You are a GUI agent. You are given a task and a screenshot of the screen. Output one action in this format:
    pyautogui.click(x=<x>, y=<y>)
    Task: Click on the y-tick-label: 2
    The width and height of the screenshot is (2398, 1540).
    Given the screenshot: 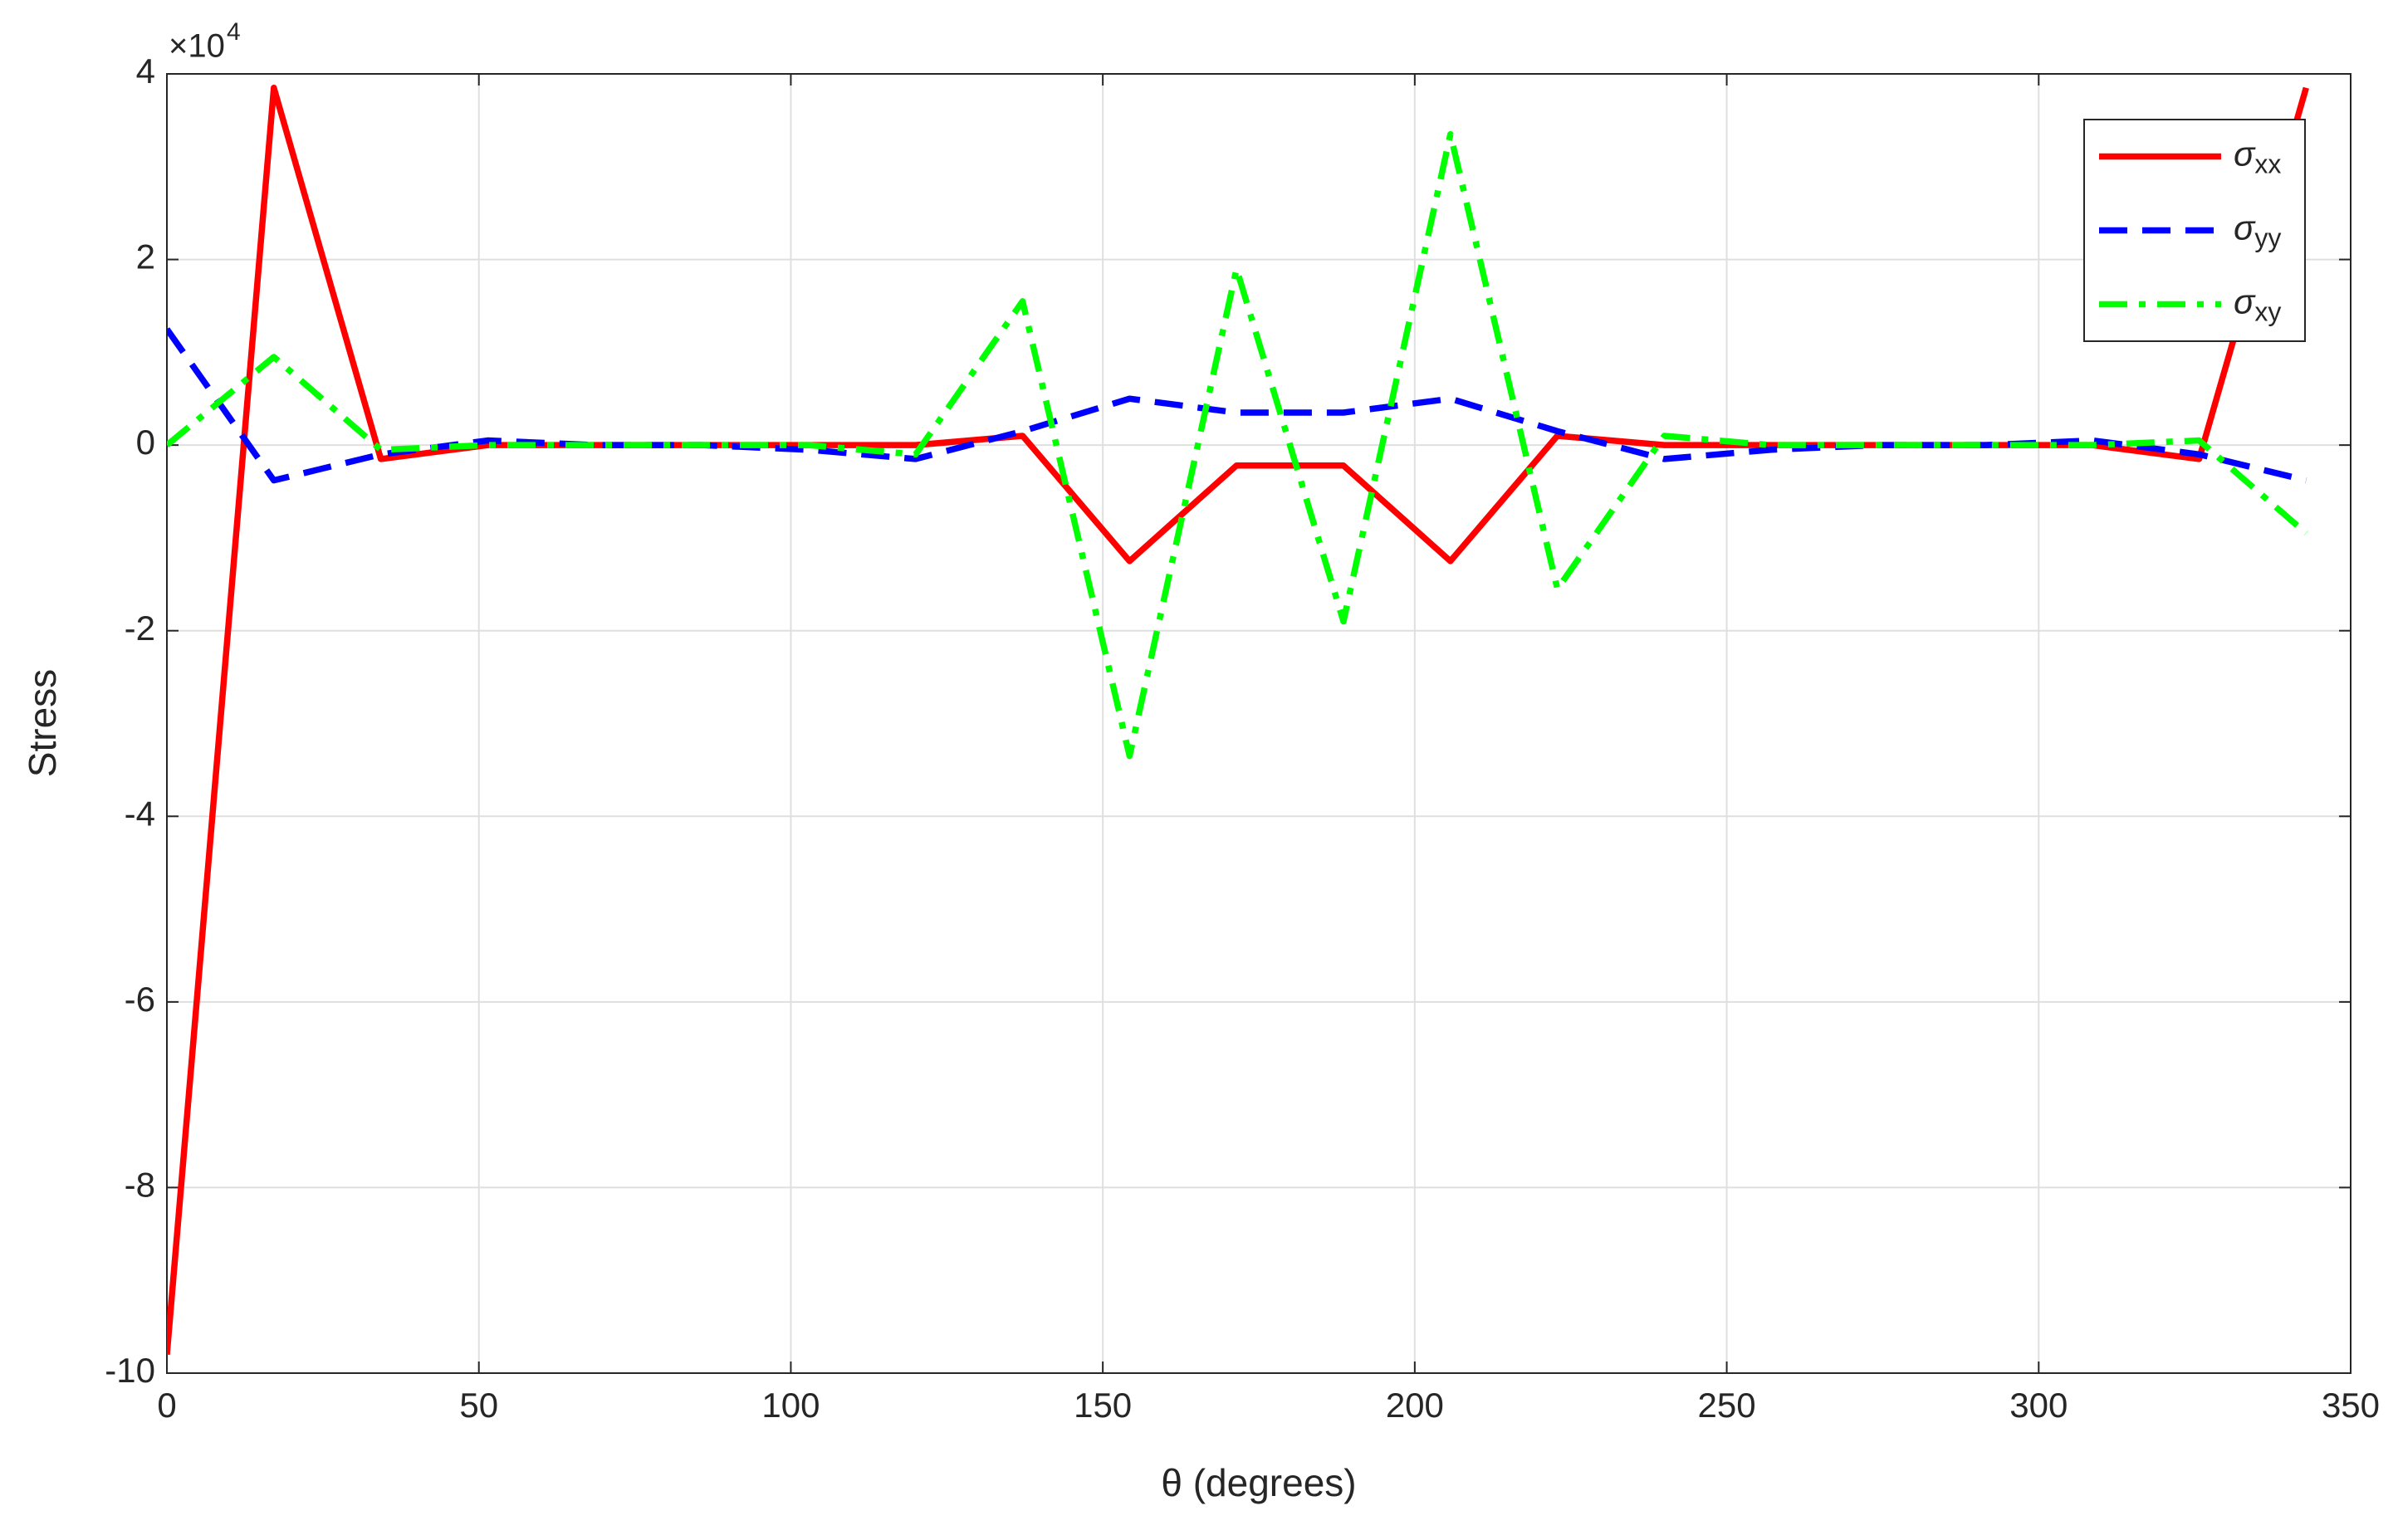 What is the action you would take?
    pyautogui.click(x=145, y=257)
    